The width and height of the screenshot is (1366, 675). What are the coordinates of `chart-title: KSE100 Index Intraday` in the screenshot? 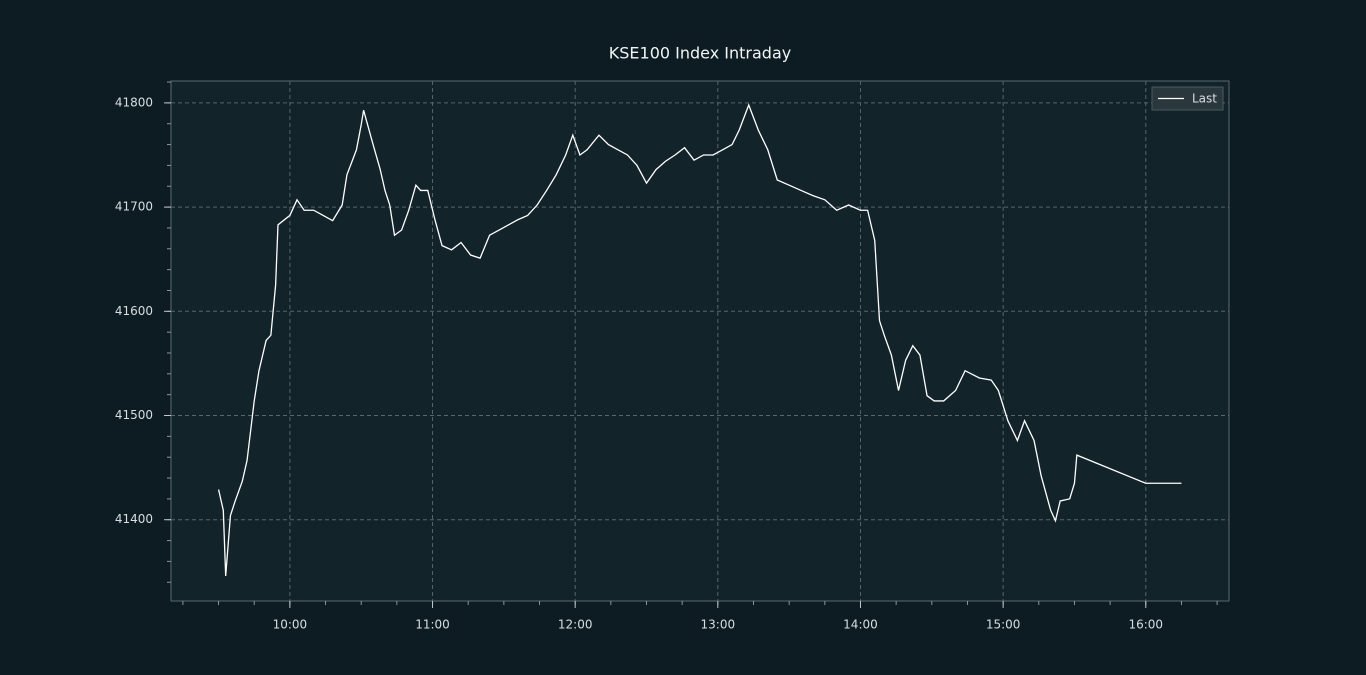 It's located at (700, 53).